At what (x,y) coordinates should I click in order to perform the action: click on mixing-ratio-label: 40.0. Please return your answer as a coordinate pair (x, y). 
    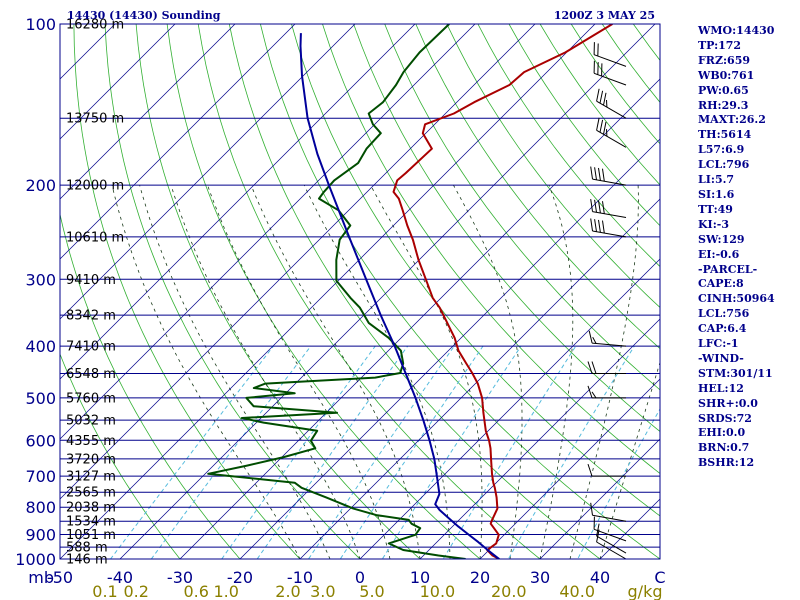
    Looking at the image, I should click on (577, 591).